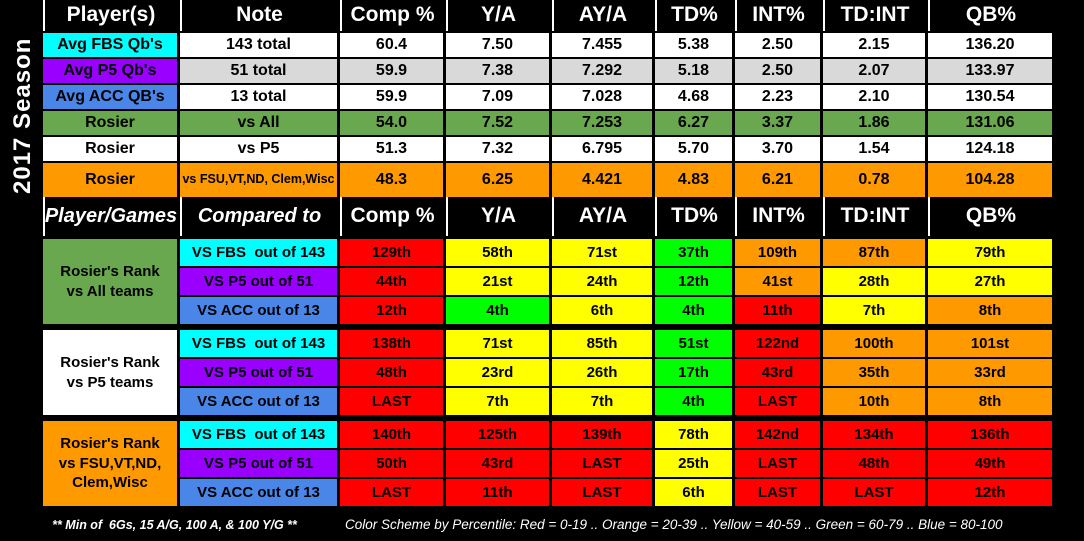  What do you see at coordinates (874, 401) in the screenshot?
I see `rank-cell: 10th` at bounding box center [874, 401].